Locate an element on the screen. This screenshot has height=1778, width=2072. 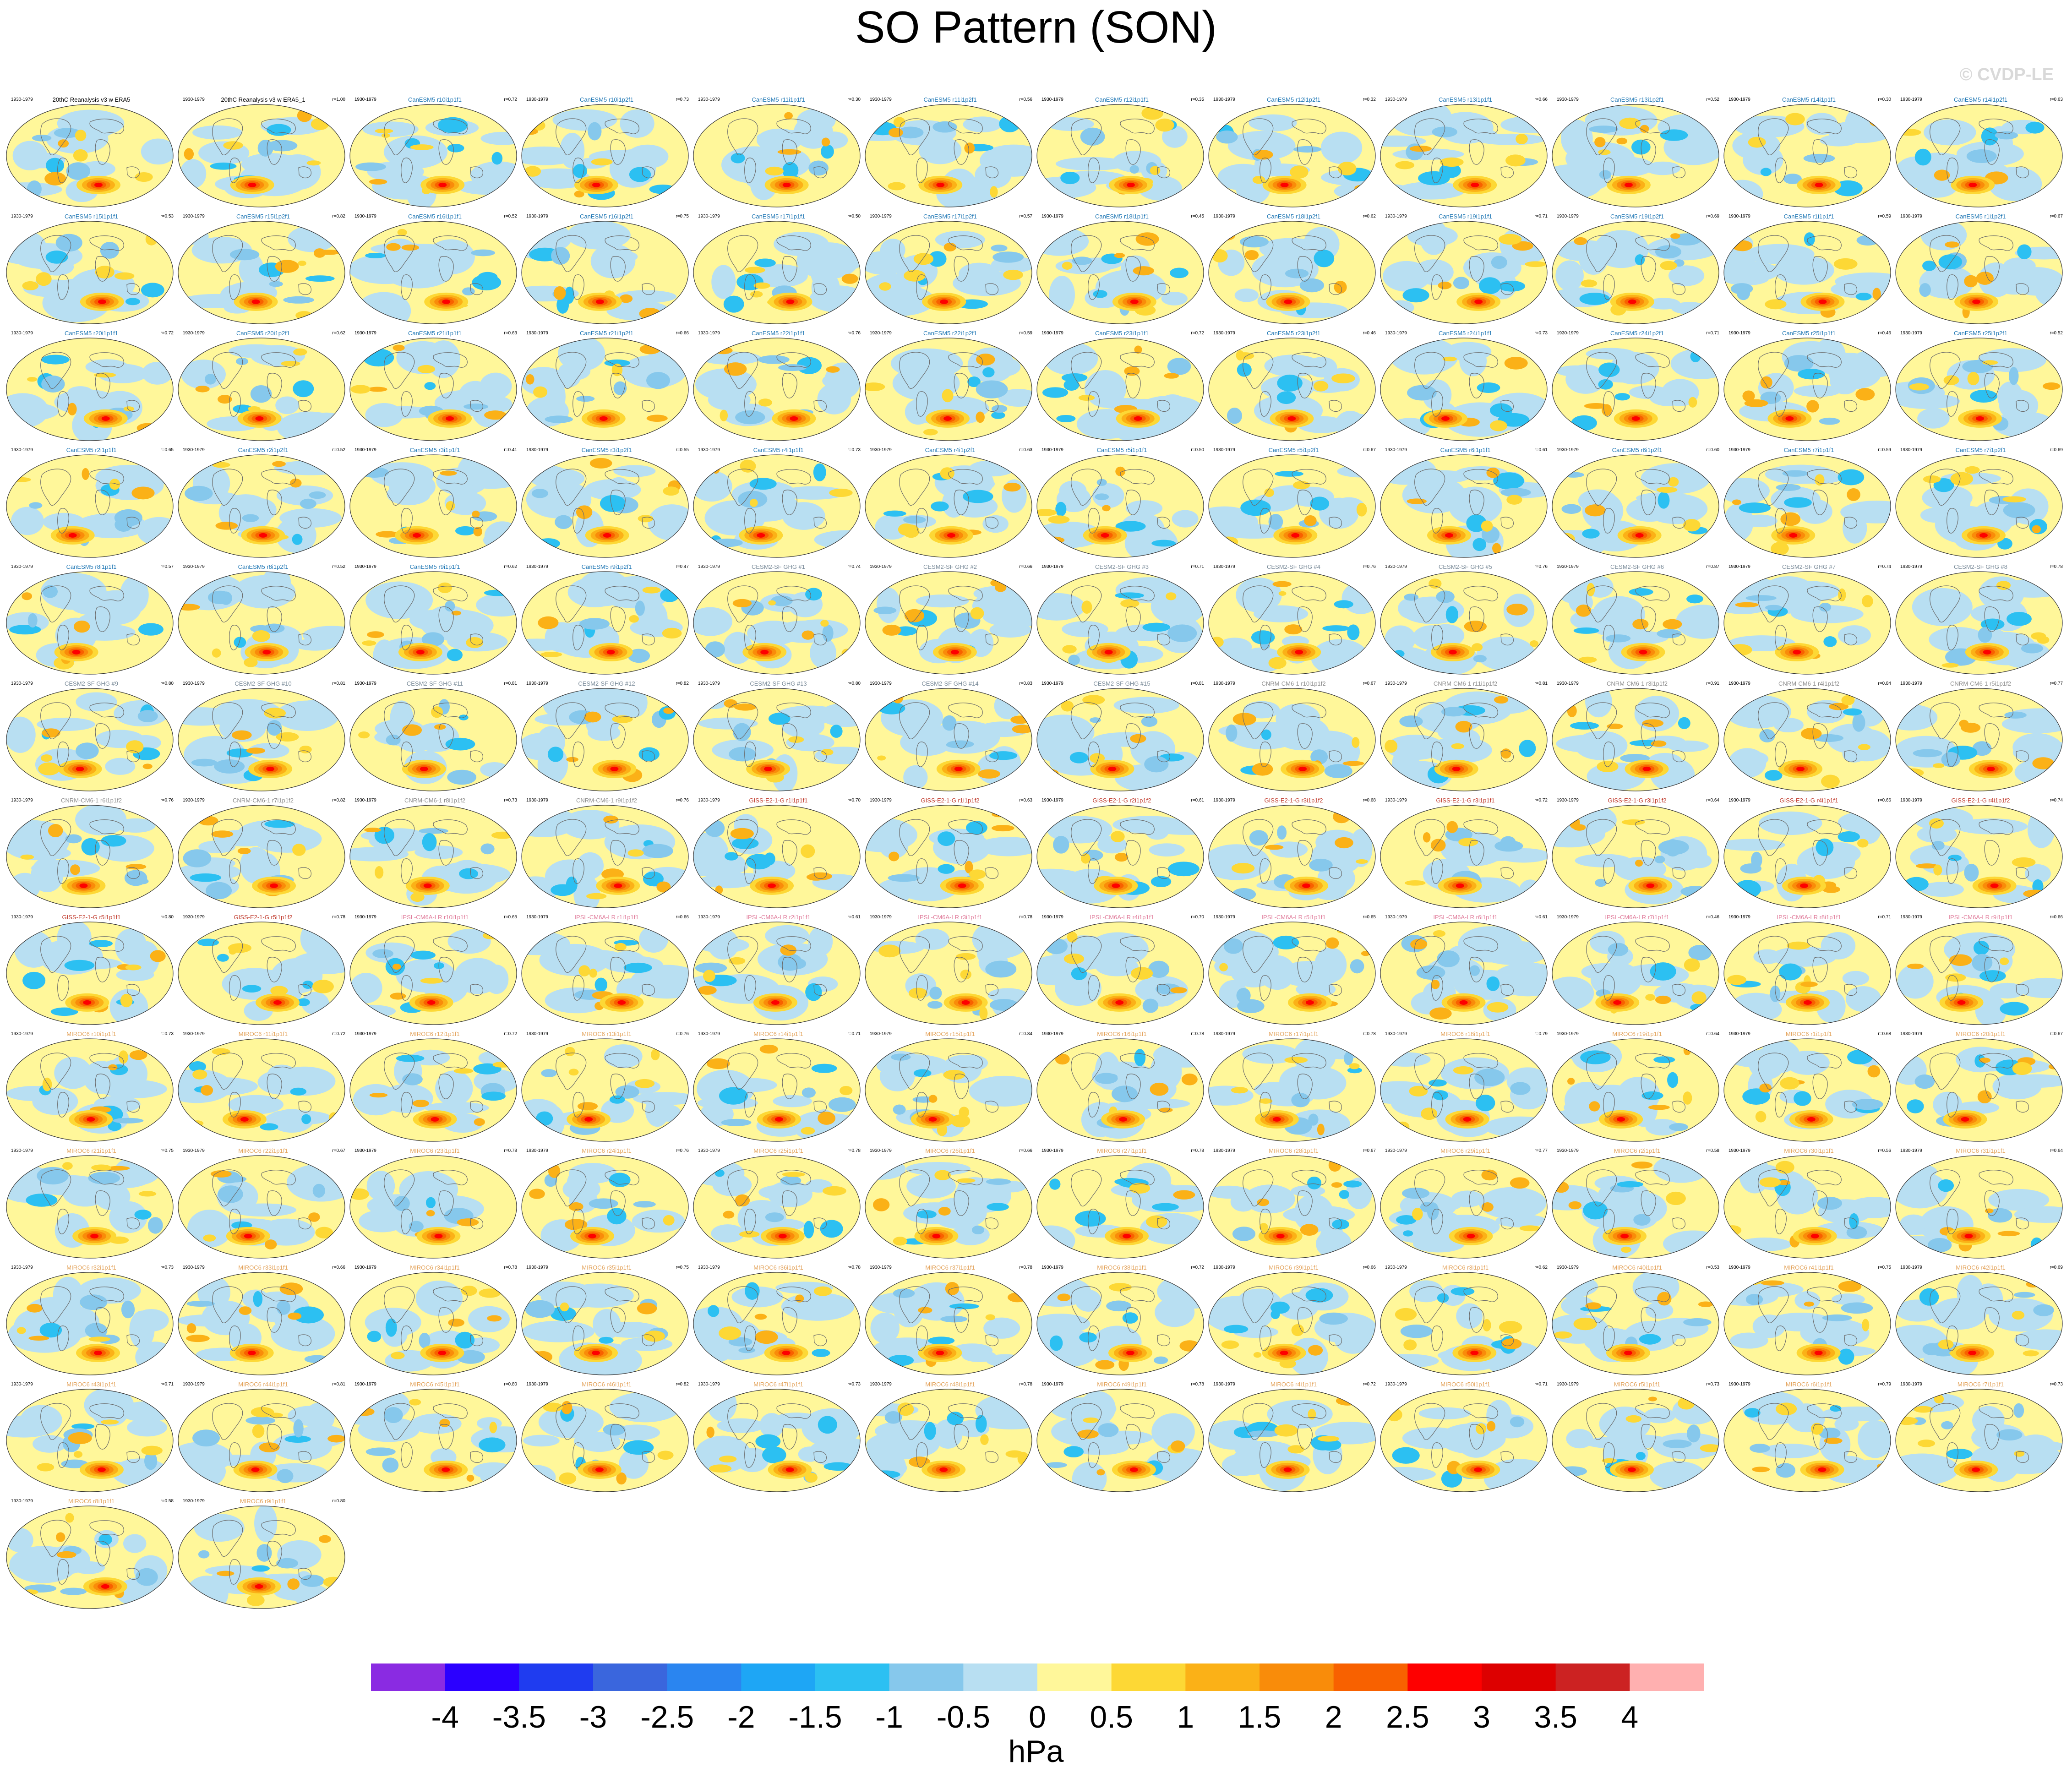
map-panel: 1930-1979 CanESM5 r17i1p2f1 r=0.57 is located at coordinates (950, 269).